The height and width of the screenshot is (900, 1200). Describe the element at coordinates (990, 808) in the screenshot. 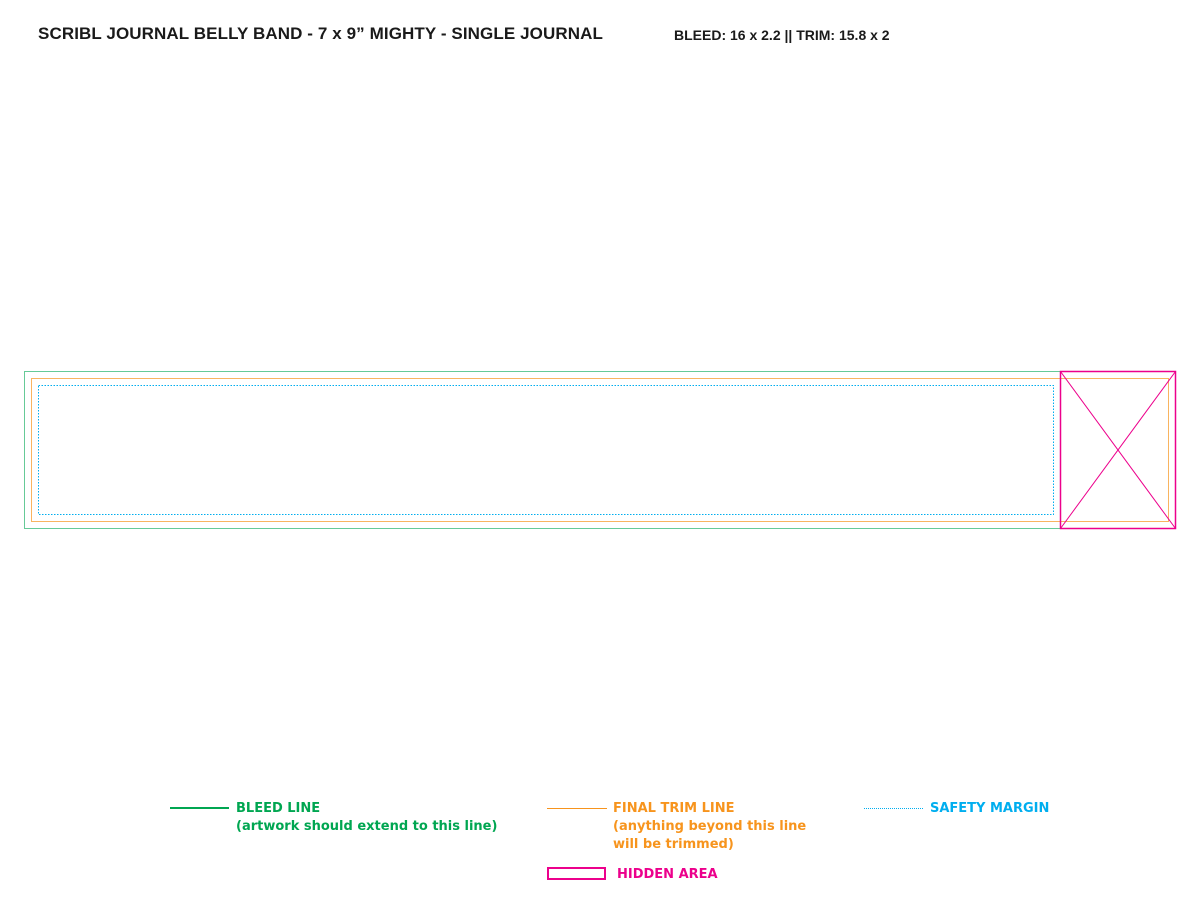

I see `safety-margin-label: SAFETY MARGIN` at that location.